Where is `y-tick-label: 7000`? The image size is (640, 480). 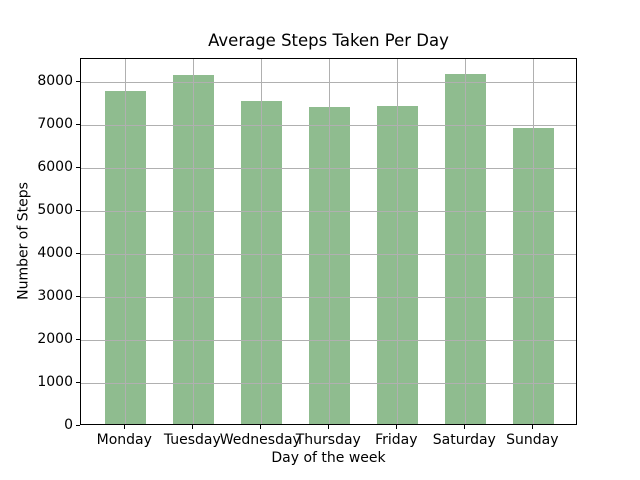
y-tick-label: 7000 is located at coordinates (55, 124).